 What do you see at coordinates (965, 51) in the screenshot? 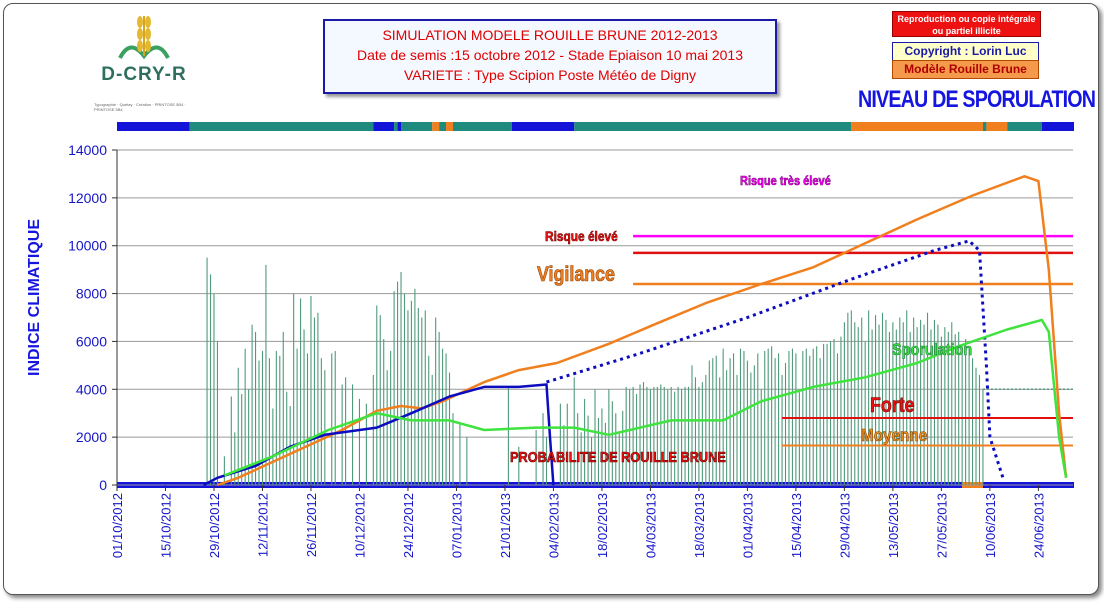
I see `copyright-label: Copyright : Lorin Luc` at bounding box center [965, 51].